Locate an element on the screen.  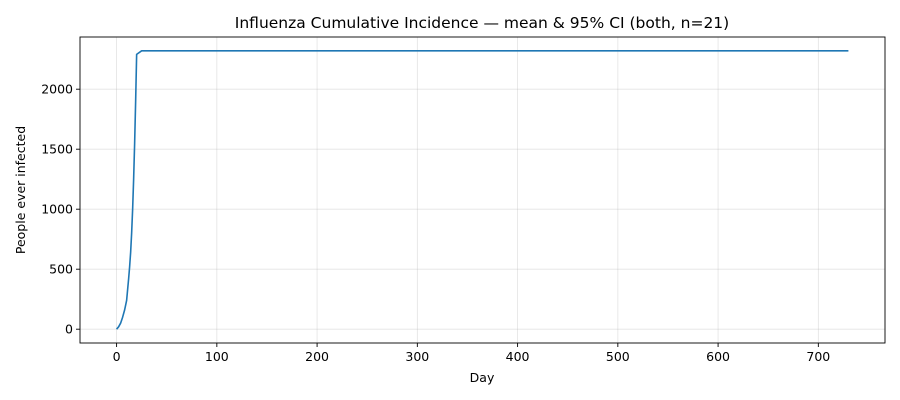
y-axis: 0 500 1000 1500 2000 is located at coordinates (60, 209).